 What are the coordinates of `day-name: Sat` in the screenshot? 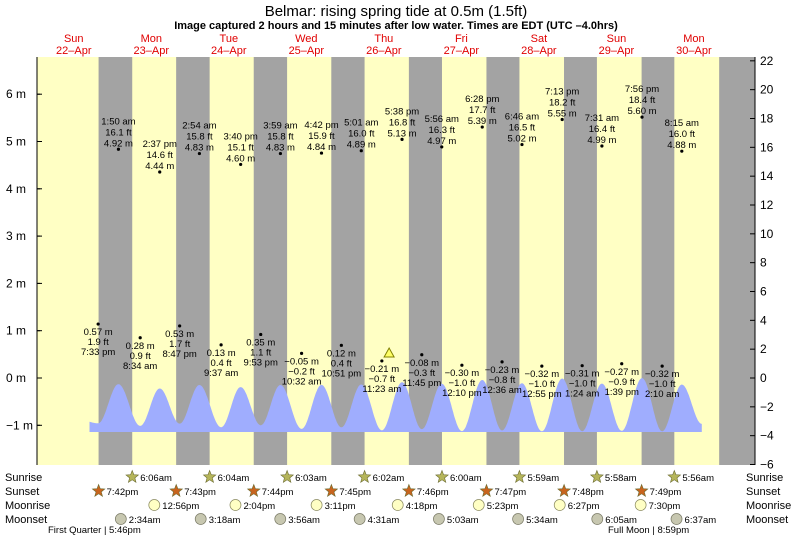 It's located at (539, 39).